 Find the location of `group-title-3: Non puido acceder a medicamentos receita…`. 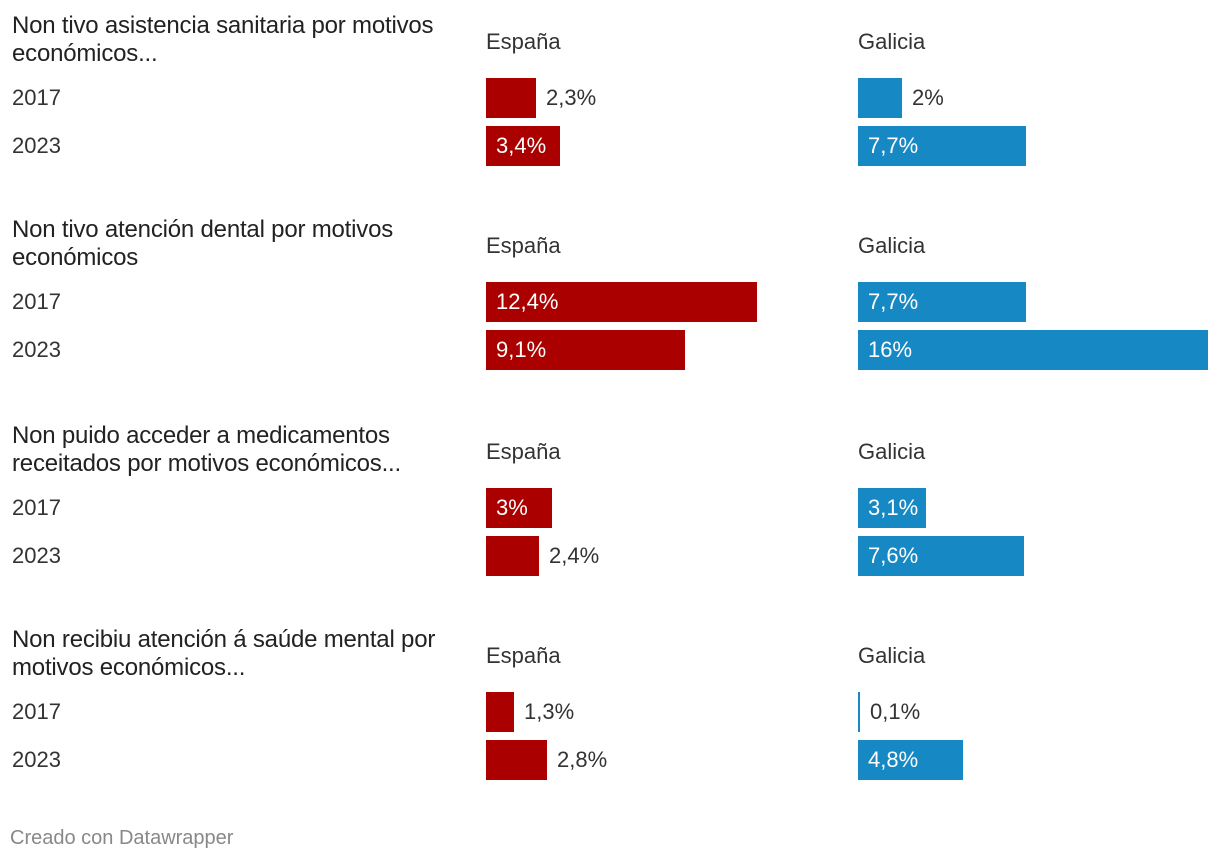

group-title-3: Non puido acceder a medicamentos receita… is located at coordinates (206, 449).